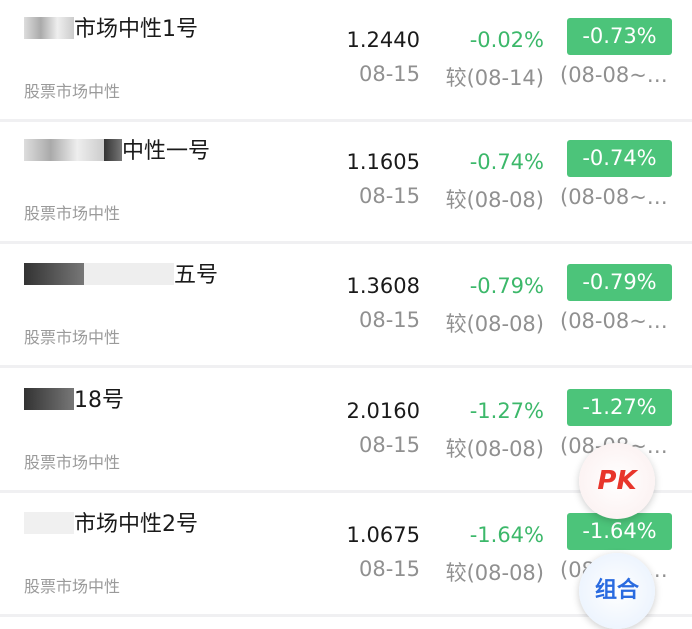 Image resolution: width=692 pixels, height=629 pixels. What do you see at coordinates (506, 535) in the screenshot?
I see `daily-change: -1.64%` at bounding box center [506, 535].